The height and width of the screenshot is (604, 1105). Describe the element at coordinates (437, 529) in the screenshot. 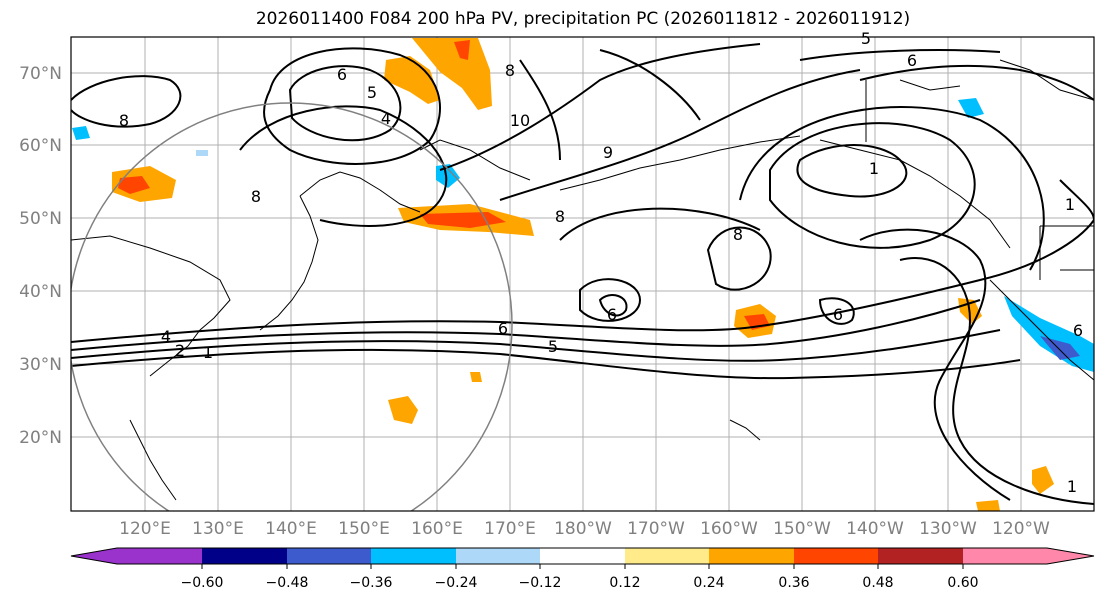

I see `lon-label: 160°E` at that location.